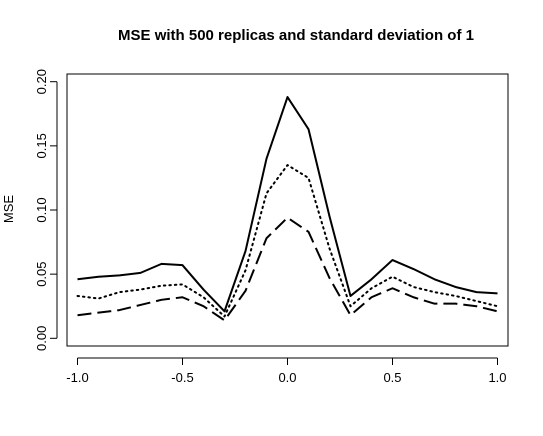 Image resolution: width=543 pixels, height=436 pixels. What do you see at coordinates (287, 377) in the screenshot?
I see `x-tick-label: 0.0` at bounding box center [287, 377].